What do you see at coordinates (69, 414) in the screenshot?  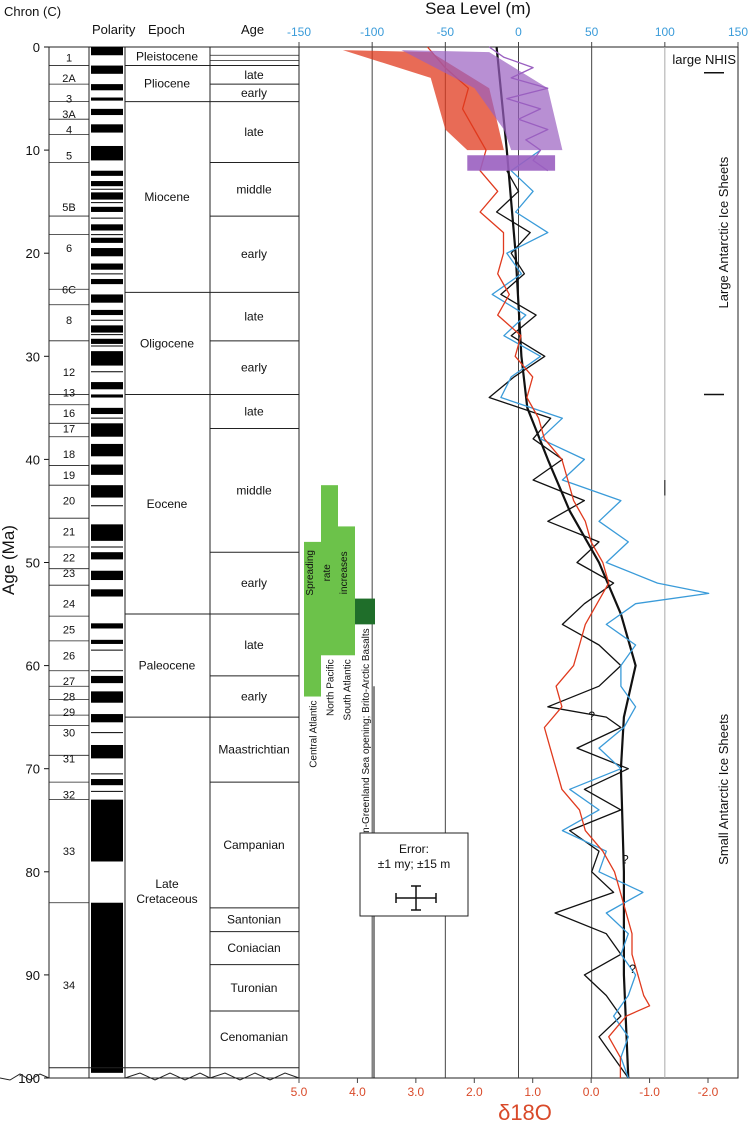 I see `chron-label: 16` at bounding box center [69, 414].